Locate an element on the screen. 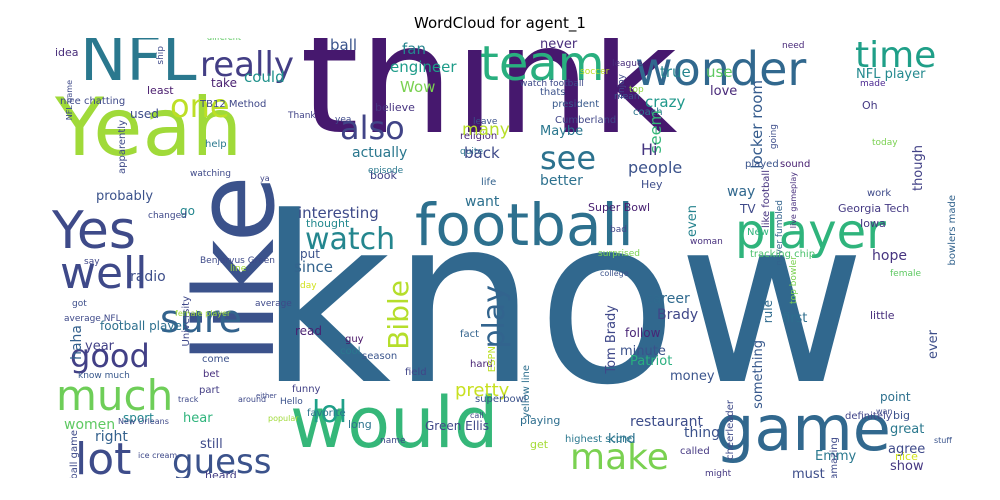 The height and width of the screenshot is (500, 1000). word: got is located at coordinates (79, 304).